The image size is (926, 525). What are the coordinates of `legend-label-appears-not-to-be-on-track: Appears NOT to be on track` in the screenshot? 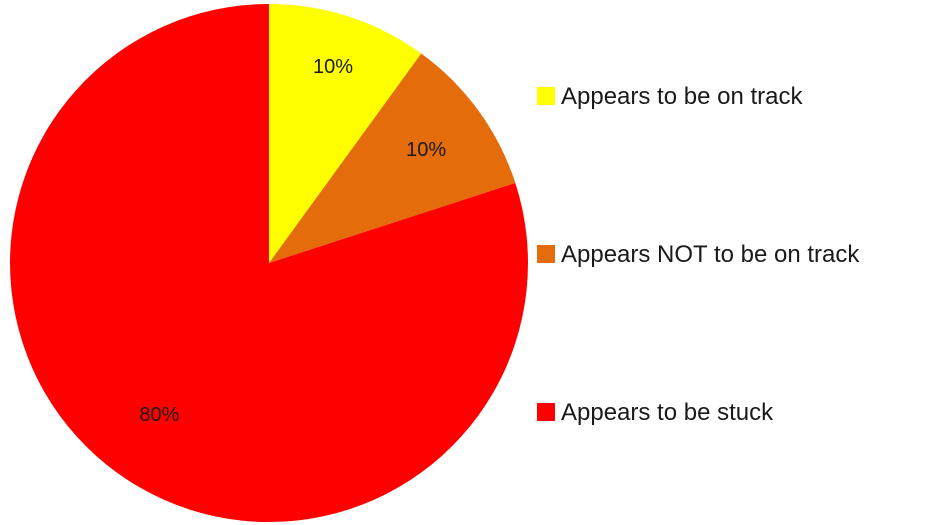 It's located at (710, 254).